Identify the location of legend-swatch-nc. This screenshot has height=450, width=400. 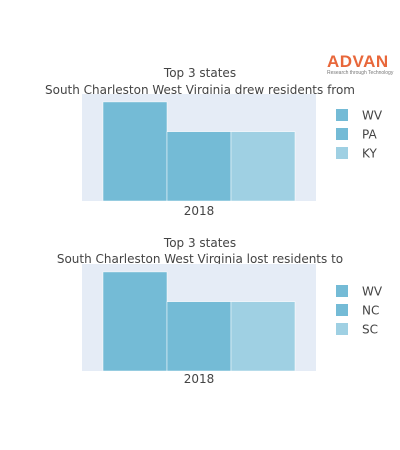
(342, 310).